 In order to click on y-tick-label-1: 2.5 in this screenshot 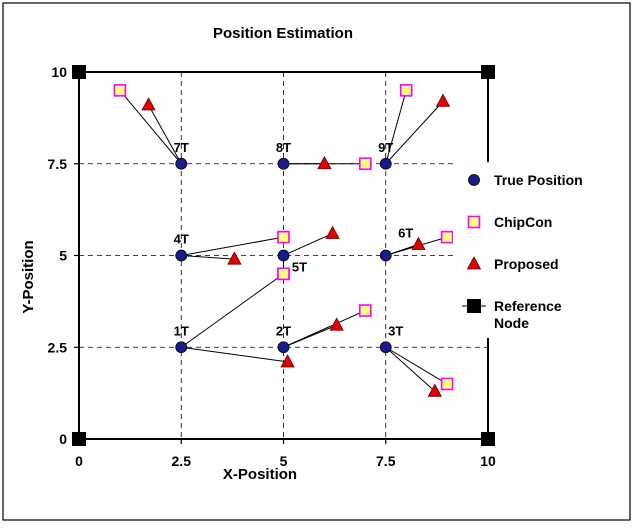, I will do `click(58, 347)`.